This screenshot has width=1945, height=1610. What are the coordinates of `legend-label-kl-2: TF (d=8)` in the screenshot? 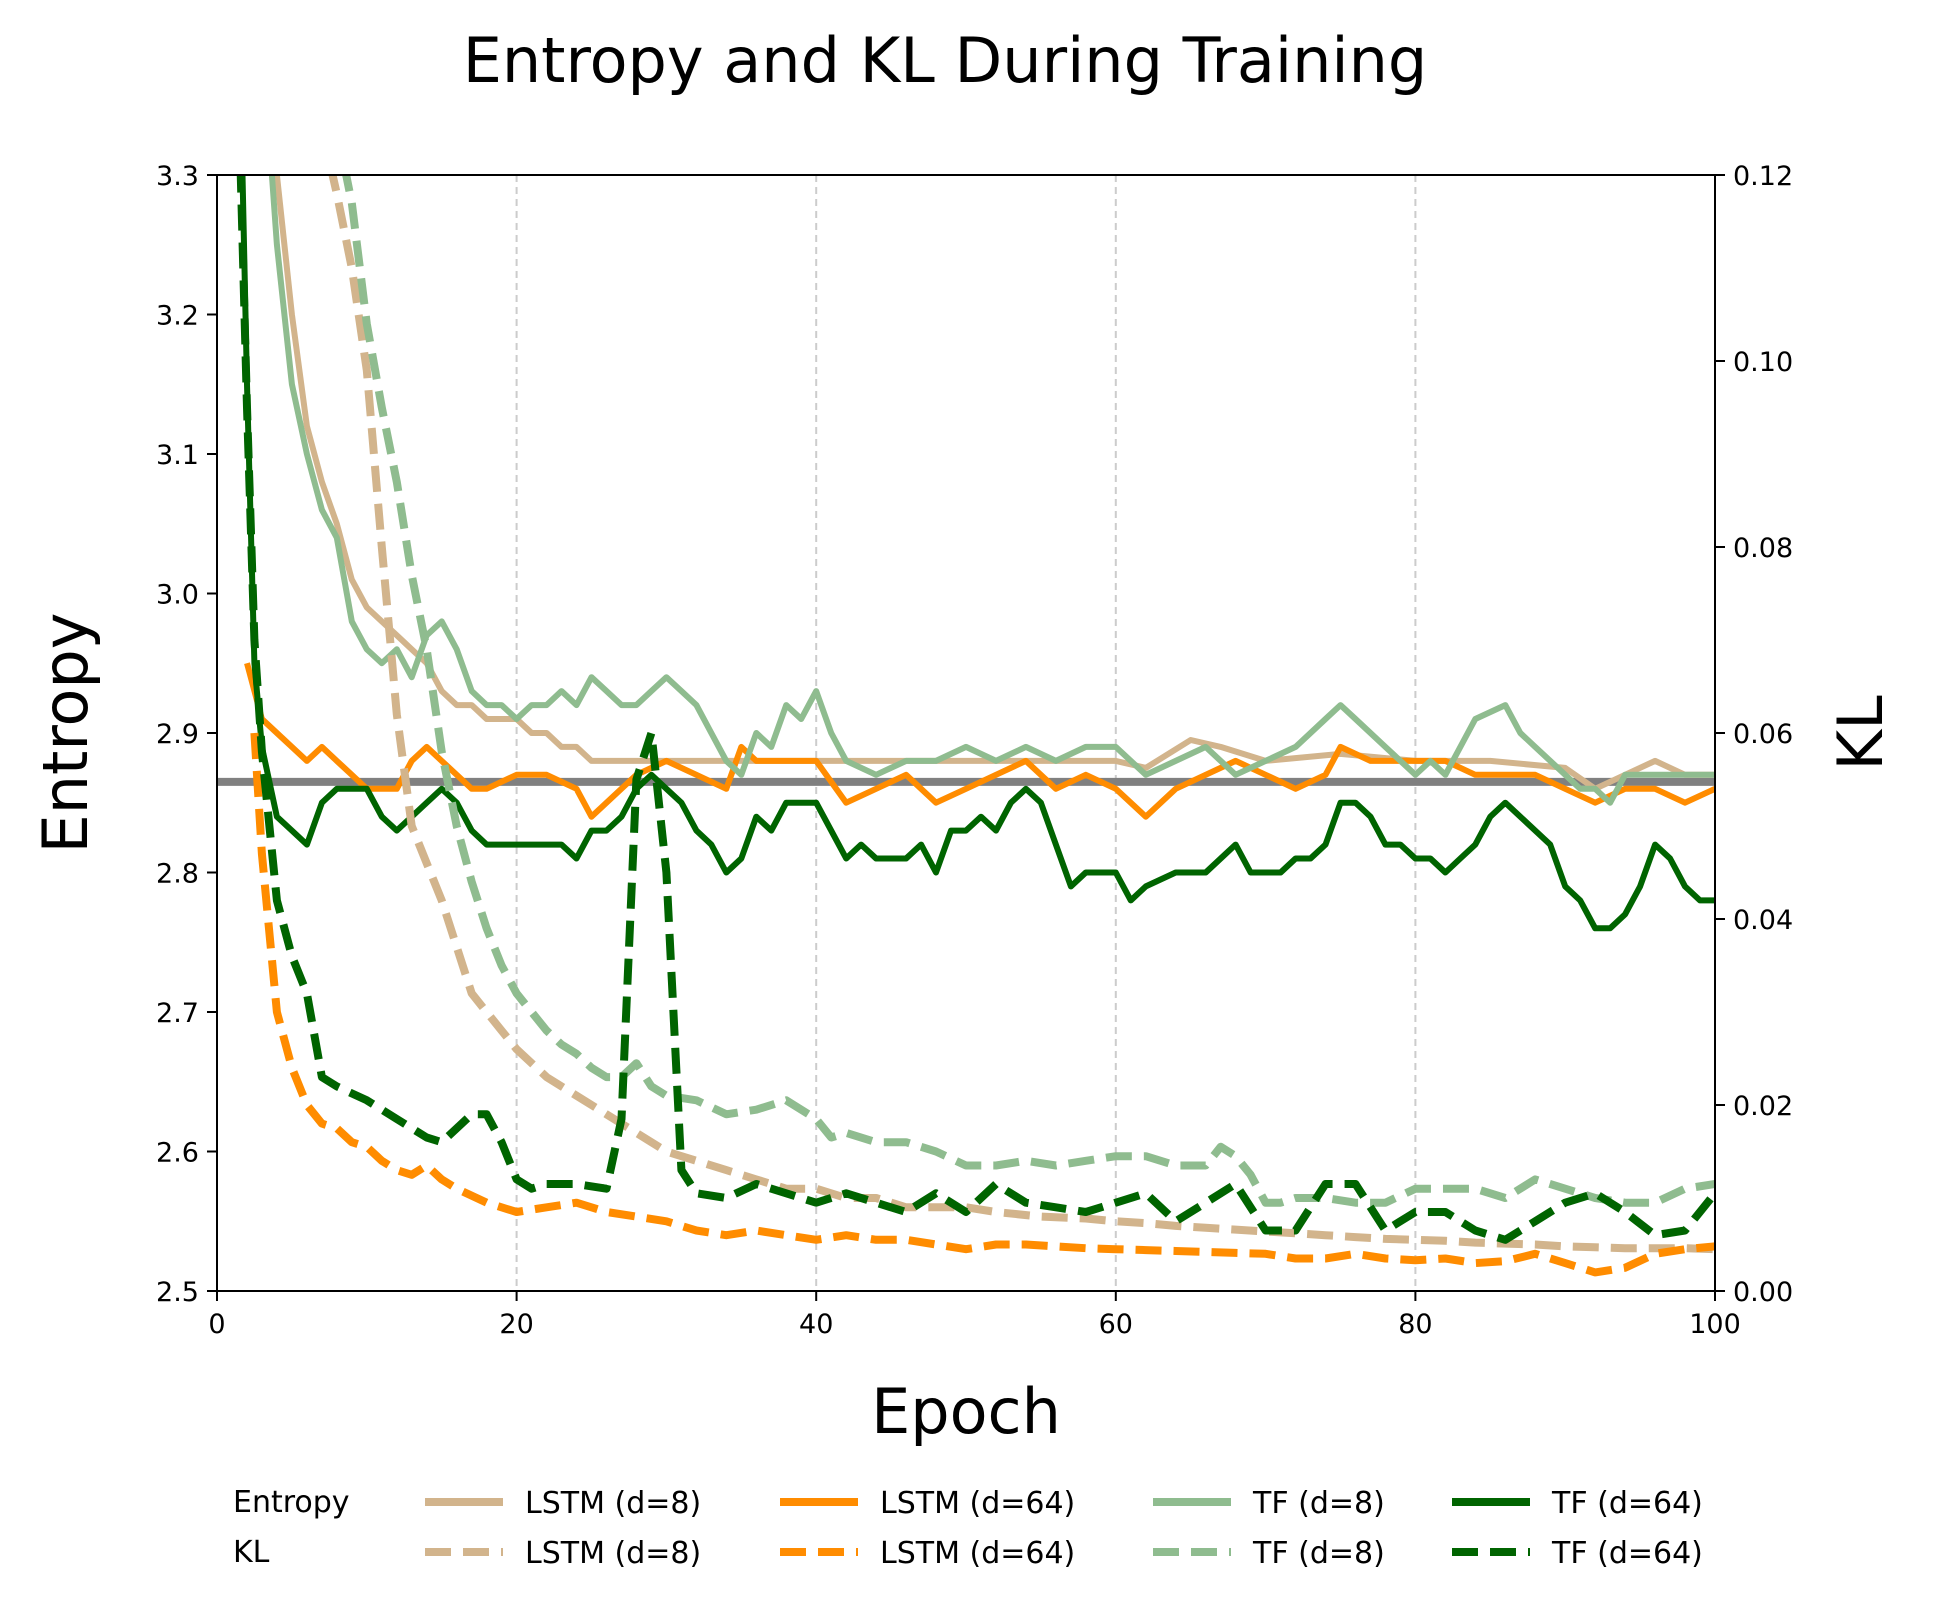 It's located at (1318, 1553).